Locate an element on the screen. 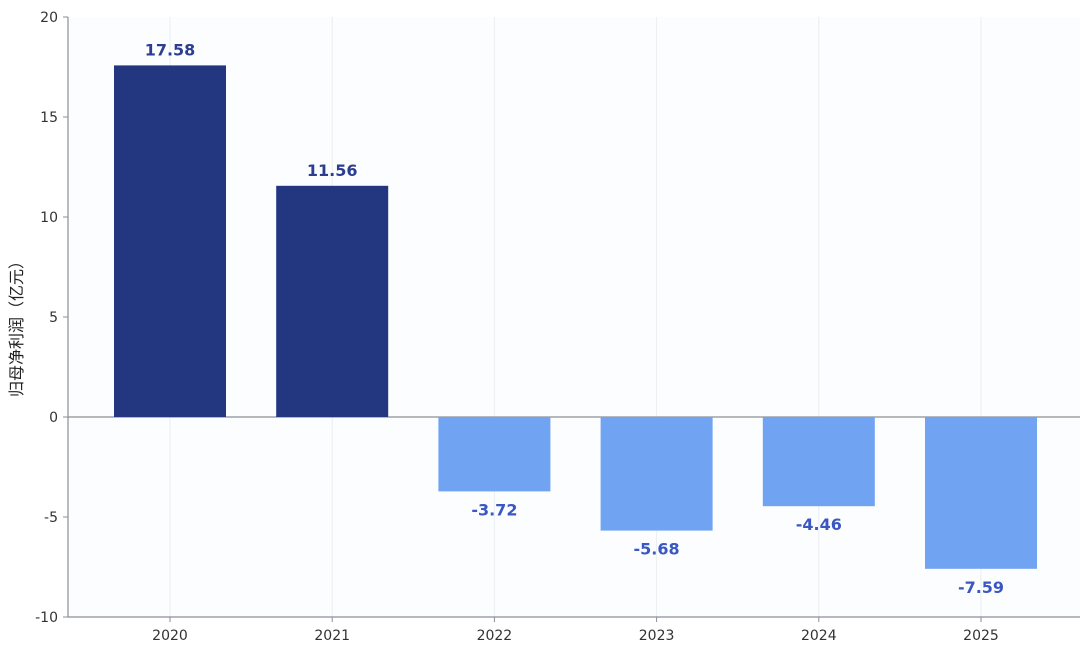 The height and width of the screenshot is (651, 1080). y-tick-label: -10 is located at coordinates (46, 618).